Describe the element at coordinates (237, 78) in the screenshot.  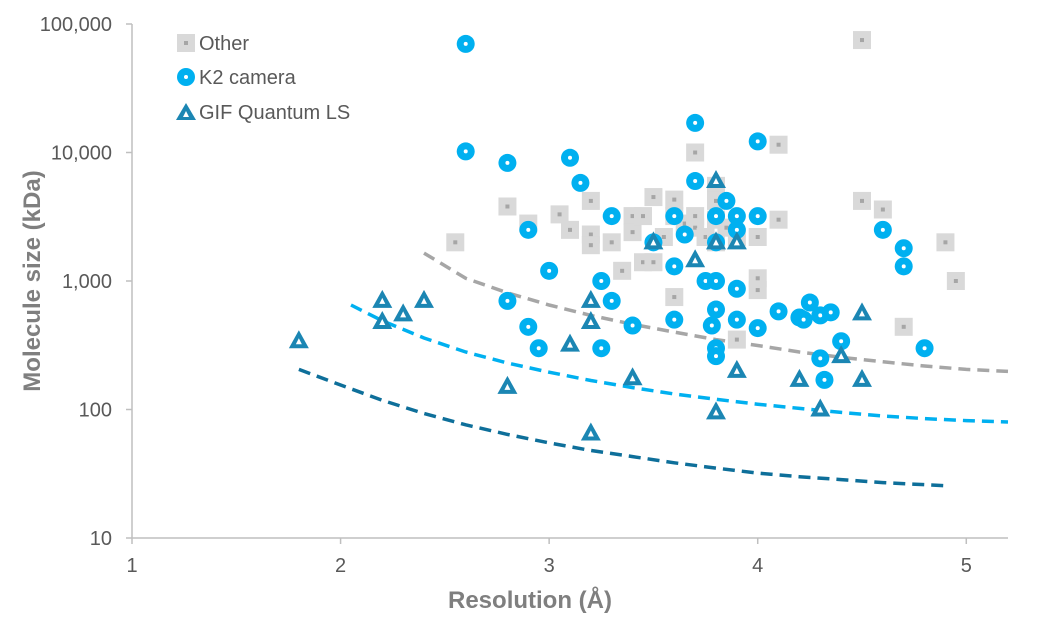
I see `legend-item-k2-camera: K2 camera` at that location.